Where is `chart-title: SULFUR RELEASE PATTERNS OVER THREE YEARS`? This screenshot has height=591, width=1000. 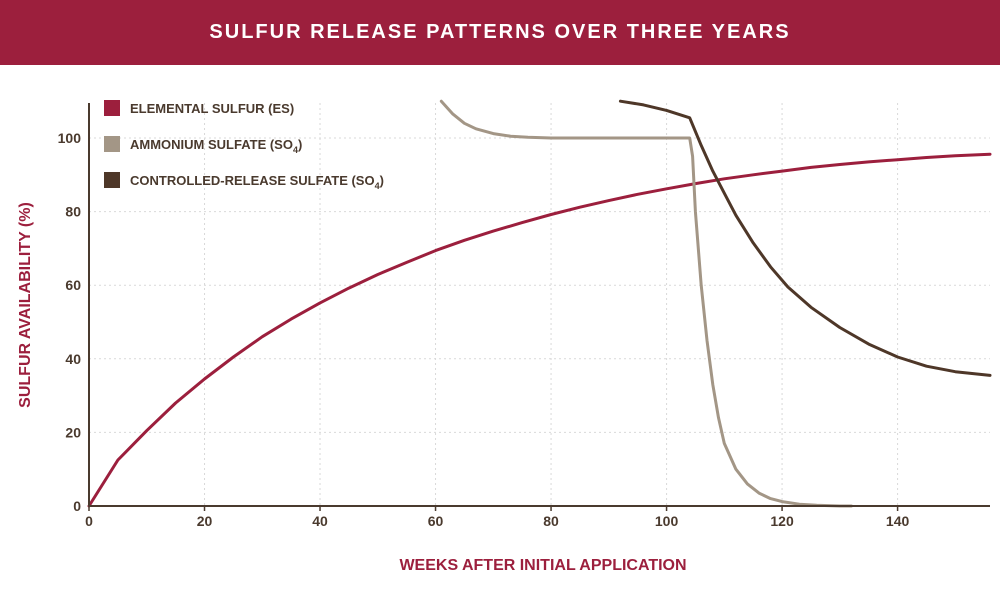
chart-title: SULFUR RELEASE PATTERNS OVER THREE YEARS is located at coordinates (500, 32).